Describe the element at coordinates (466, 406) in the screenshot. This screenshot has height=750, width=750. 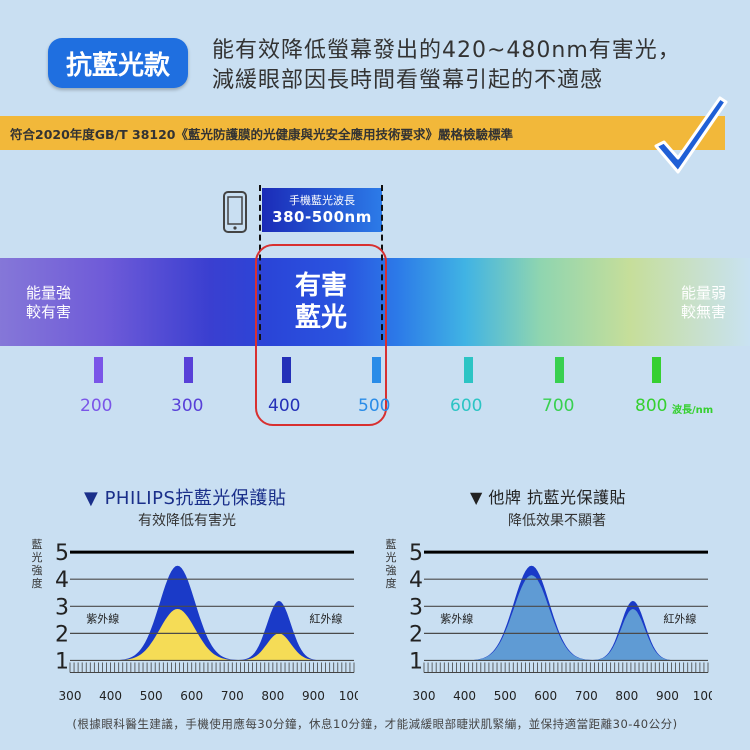
I see `wavelength-label-600: 600` at that location.